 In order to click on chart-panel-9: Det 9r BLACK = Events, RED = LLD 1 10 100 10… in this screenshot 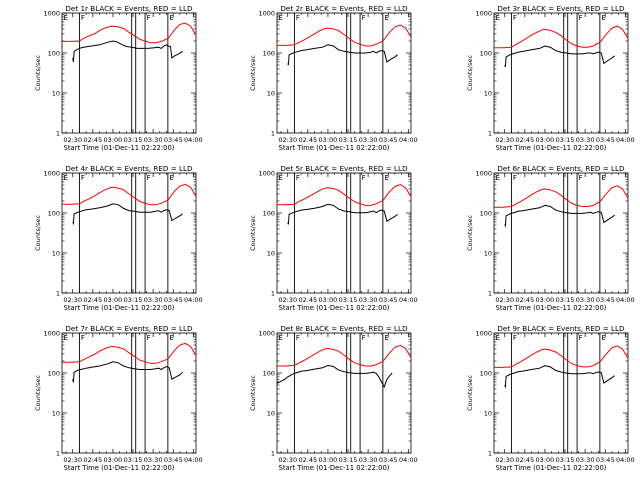, I will do `click(550, 398)`.